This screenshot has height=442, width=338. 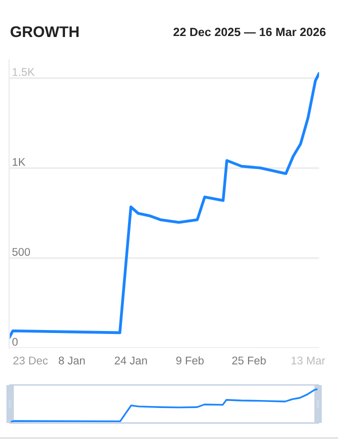 What do you see at coordinates (249, 32) in the screenshot?
I see `chart-subtitle: 22 Dec 2025 — 16 Mar 2026` at bounding box center [249, 32].